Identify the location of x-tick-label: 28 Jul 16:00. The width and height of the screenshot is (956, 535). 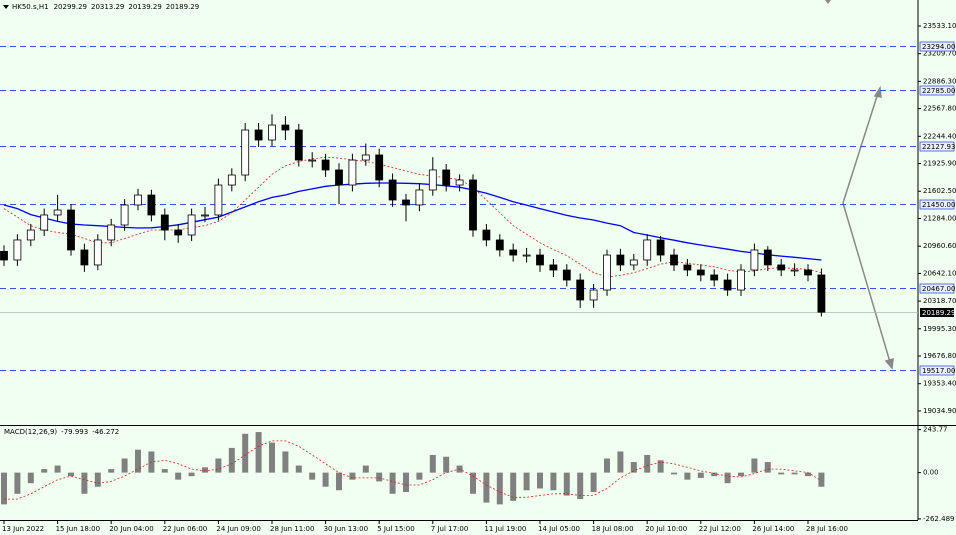
(827, 529).